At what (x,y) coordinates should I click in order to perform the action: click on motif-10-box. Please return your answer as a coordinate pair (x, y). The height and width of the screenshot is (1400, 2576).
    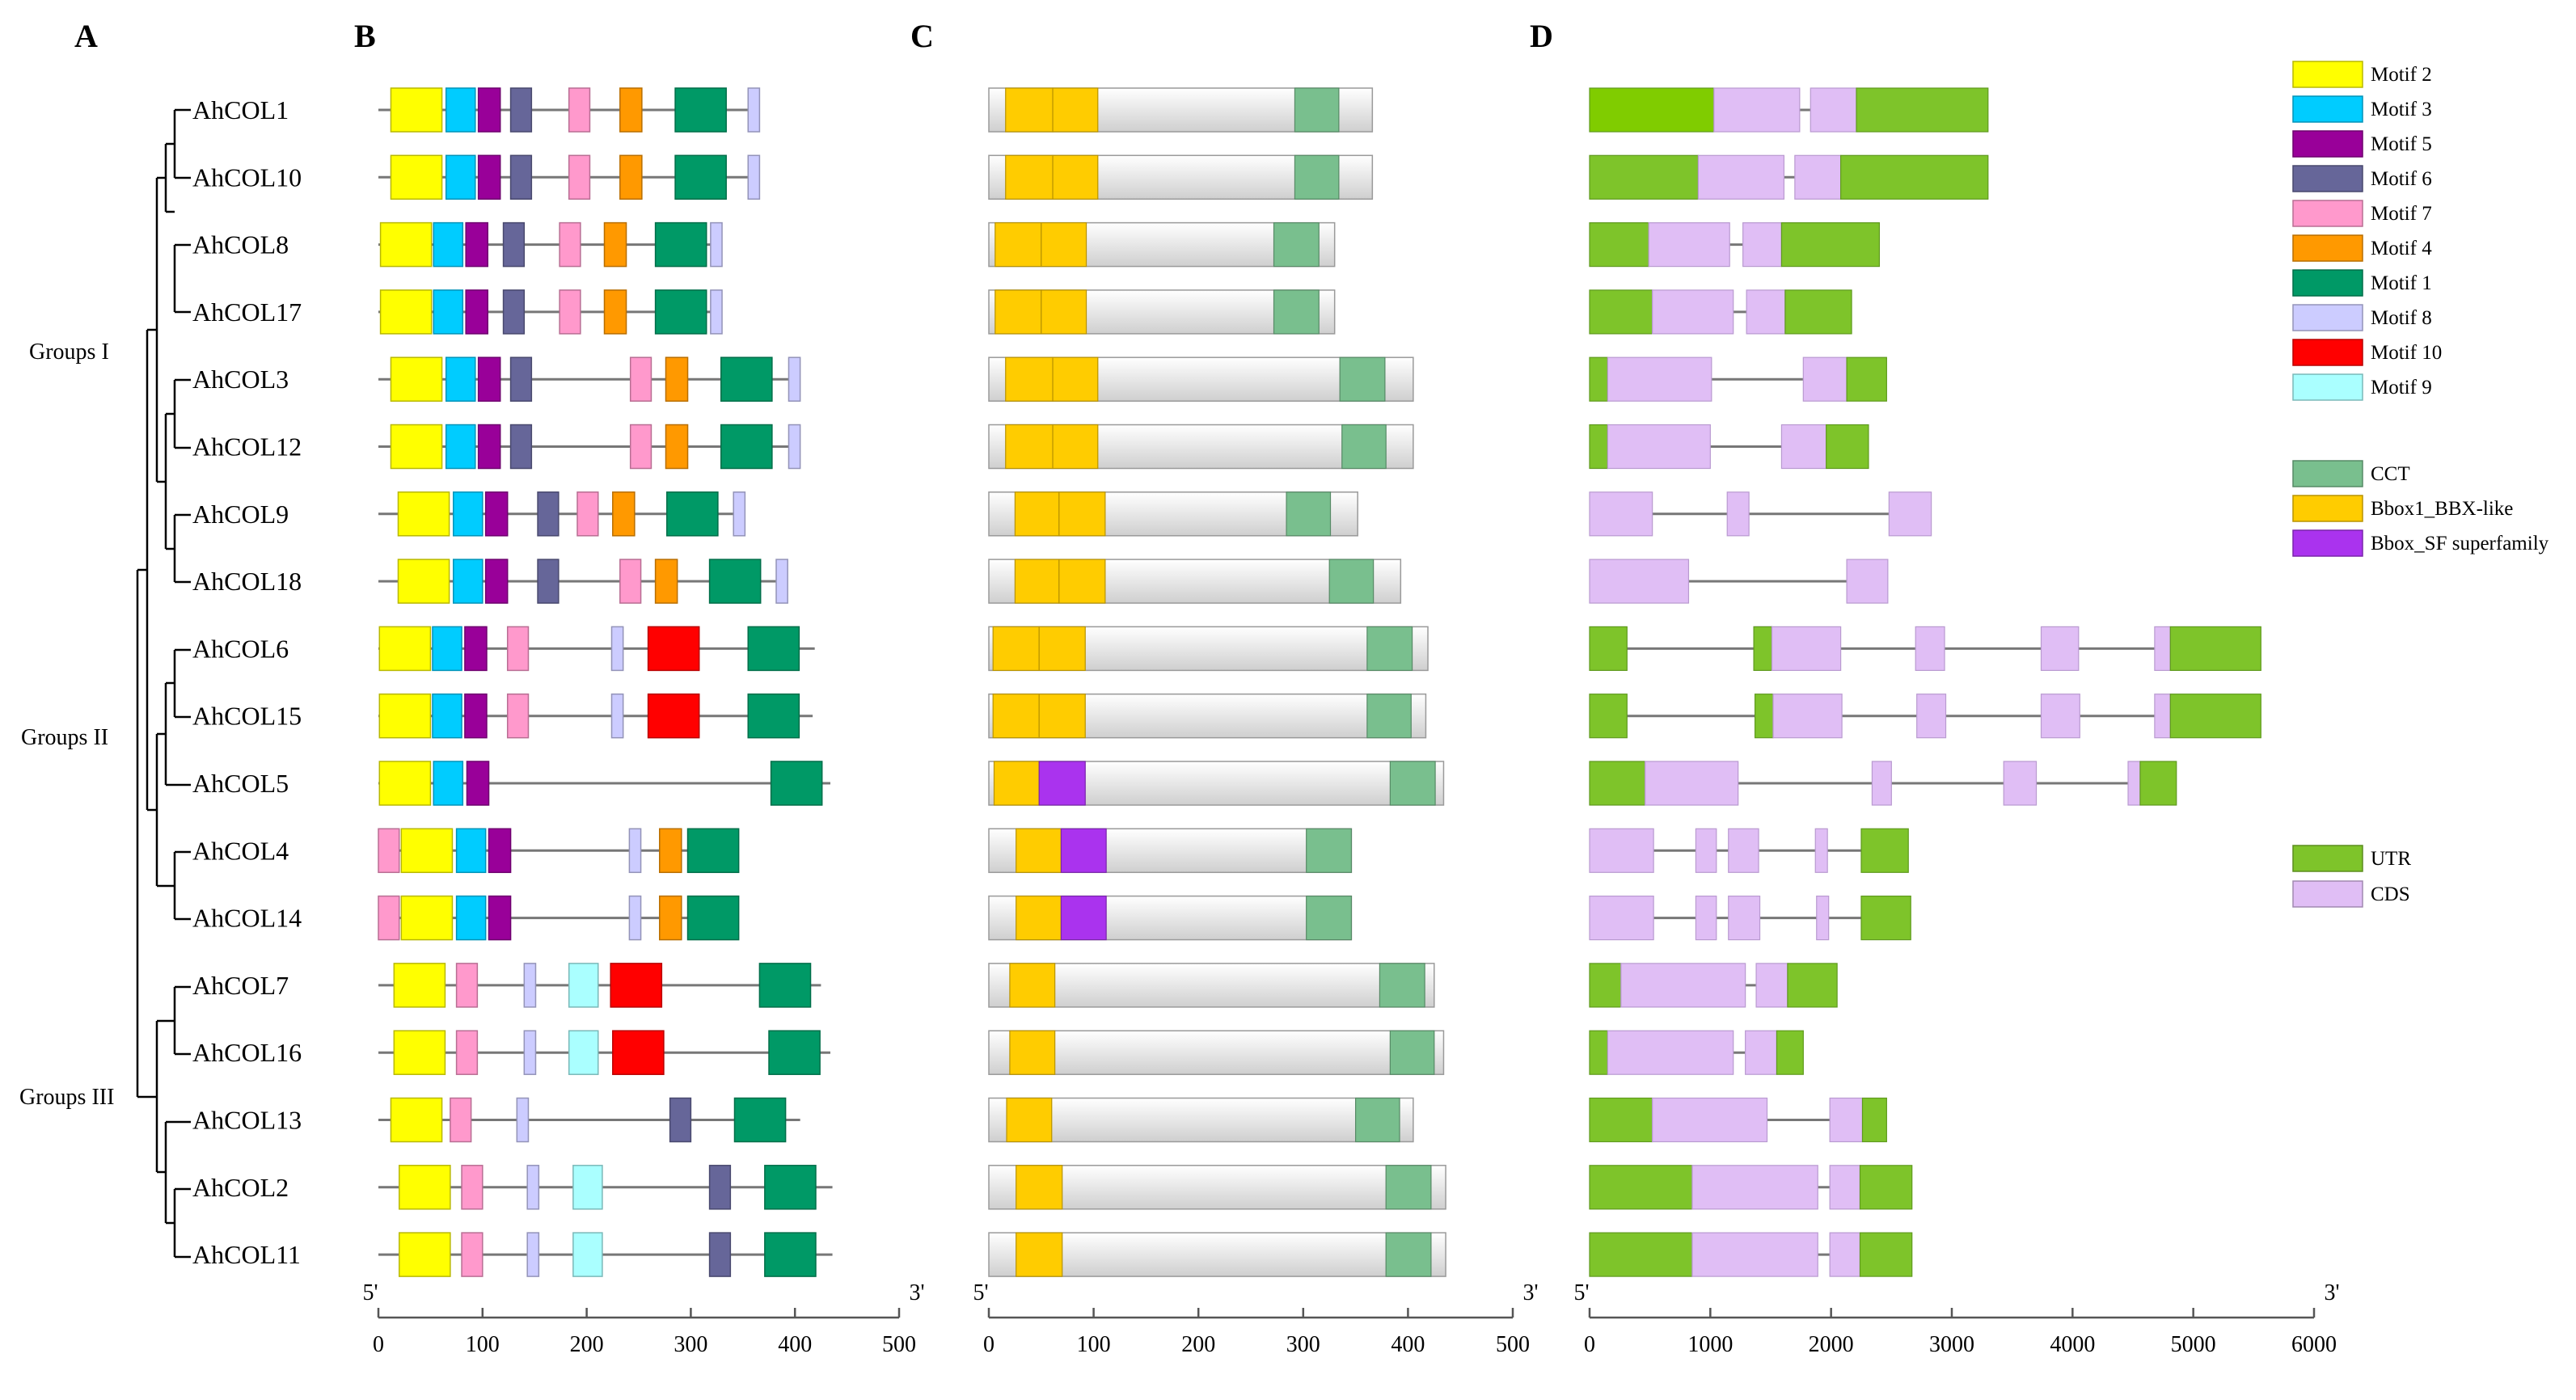
    Looking at the image, I should click on (636, 985).